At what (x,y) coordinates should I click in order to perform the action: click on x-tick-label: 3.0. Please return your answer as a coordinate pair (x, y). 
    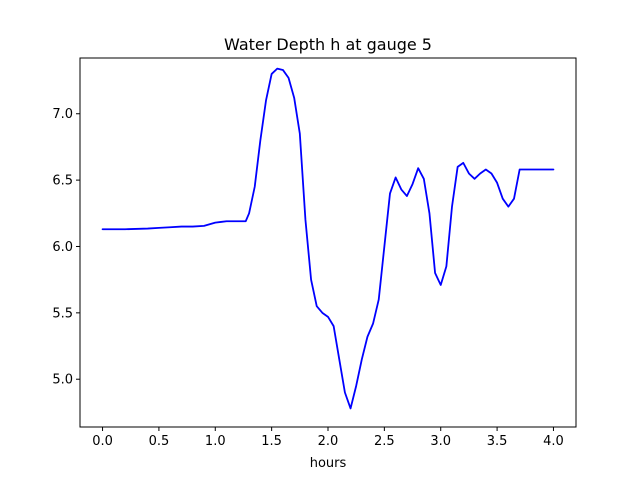
    Looking at the image, I should click on (440, 441).